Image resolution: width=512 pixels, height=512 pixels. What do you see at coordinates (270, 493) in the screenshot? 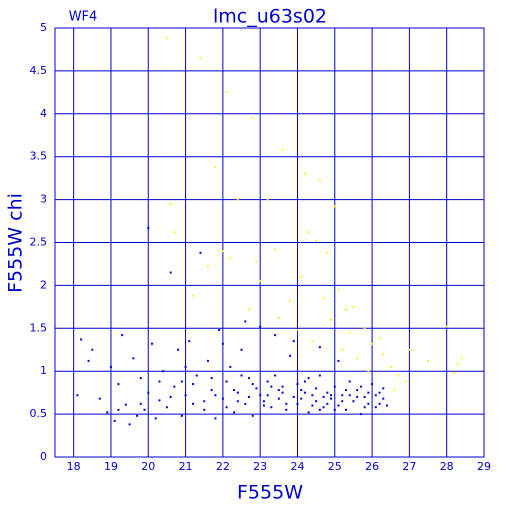
I see `x-axis-label: F555W` at bounding box center [270, 493].